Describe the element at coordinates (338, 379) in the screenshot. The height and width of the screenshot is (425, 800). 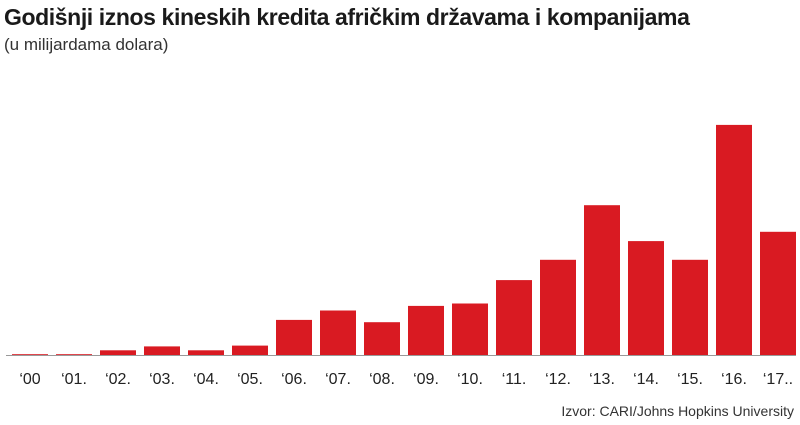
I see `x-tick-label-7: ‘07.` at that location.